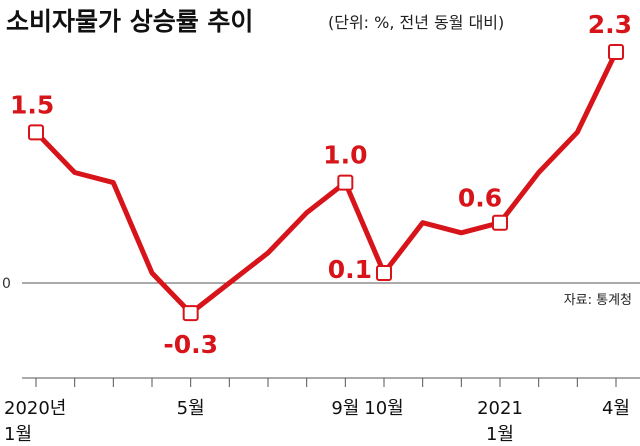 This screenshot has width=640, height=446. Describe the element at coordinates (190, 344) in the screenshot. I see `data-label: -0.3` at that location.